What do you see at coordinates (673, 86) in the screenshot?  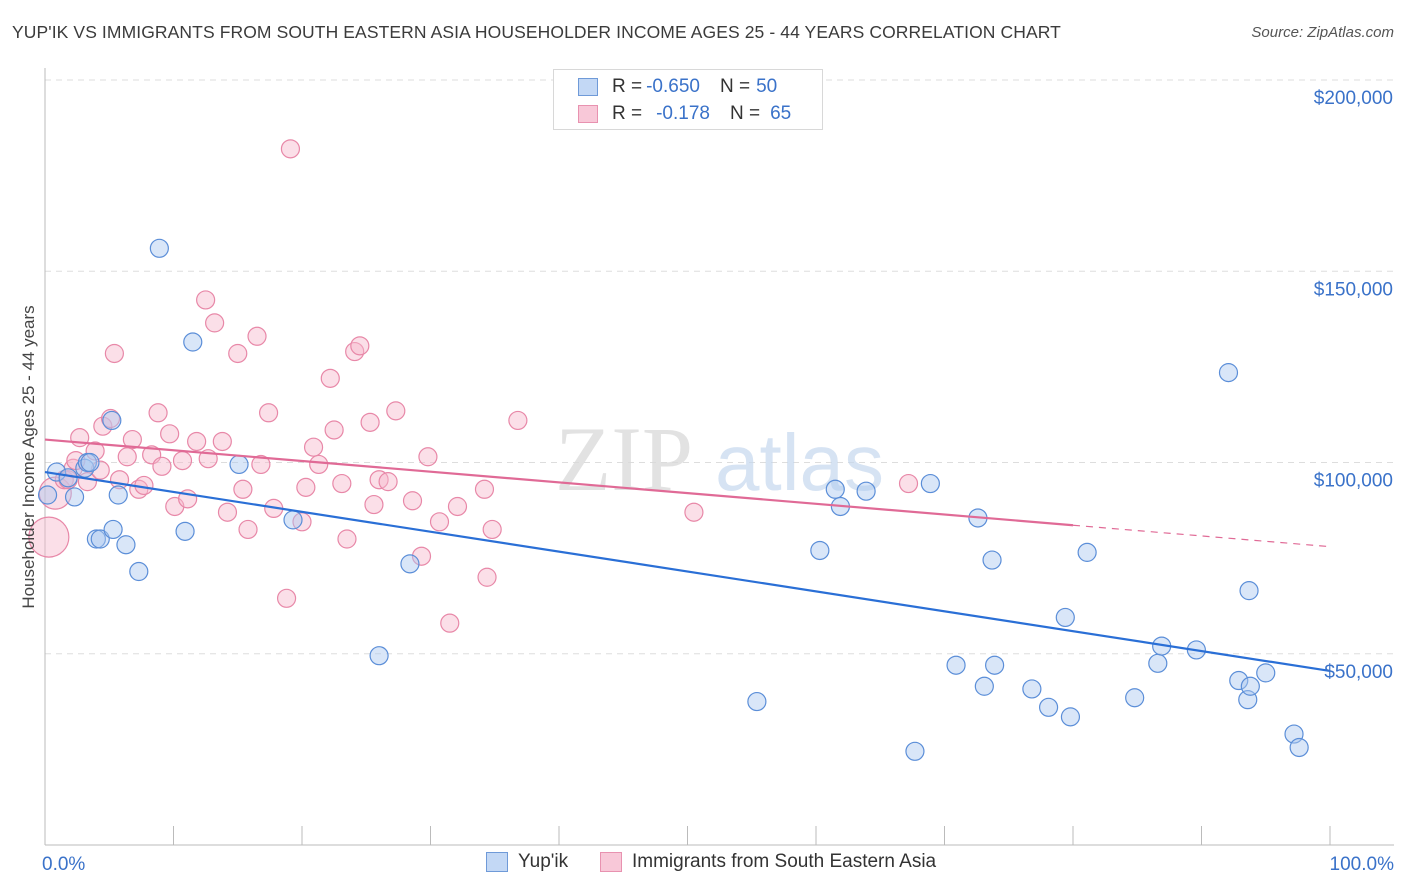 I see `legend-r-value: -0.650` at bounding box center [673, 86].